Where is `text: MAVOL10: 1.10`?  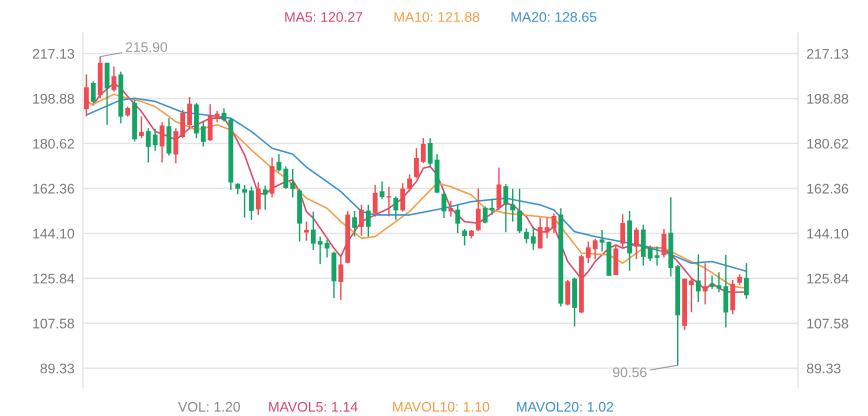 text: MAVOL10: 1.10 is located at coordinates (441, 407).